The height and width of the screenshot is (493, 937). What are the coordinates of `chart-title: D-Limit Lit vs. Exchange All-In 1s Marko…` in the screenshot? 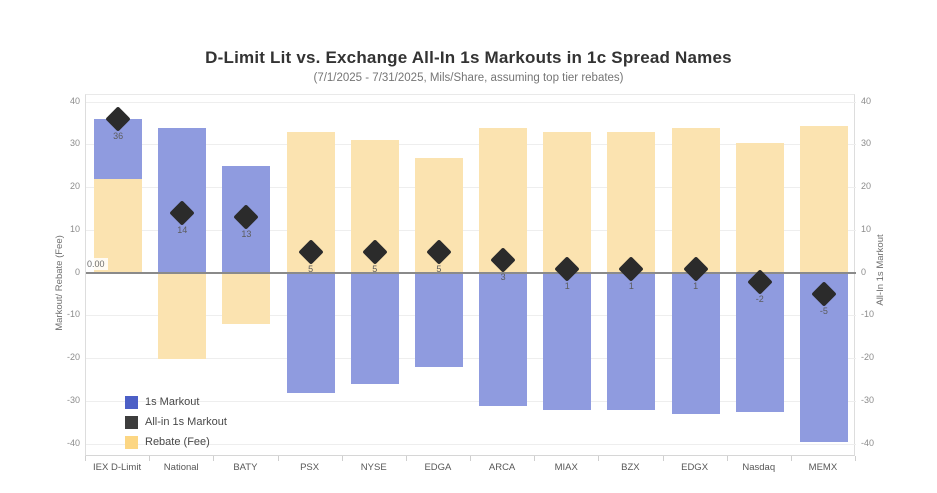 It's located at (468, 57).